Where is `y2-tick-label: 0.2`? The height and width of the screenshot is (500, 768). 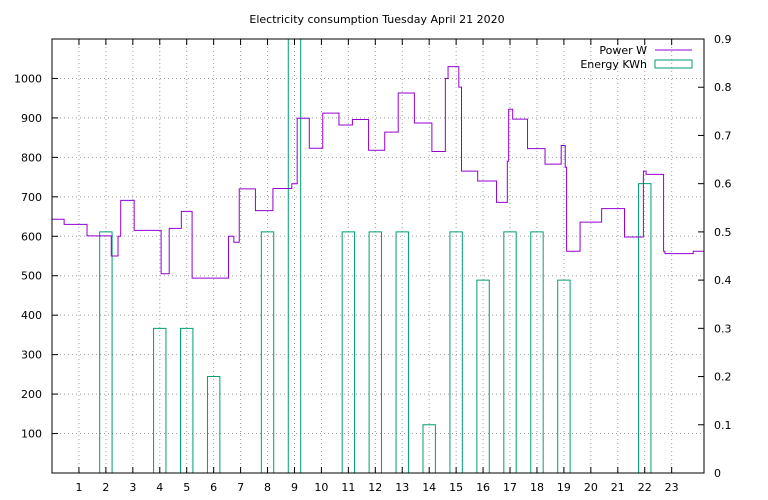 y2-tick-label: 0.2 is located at coordinates (723, 377).